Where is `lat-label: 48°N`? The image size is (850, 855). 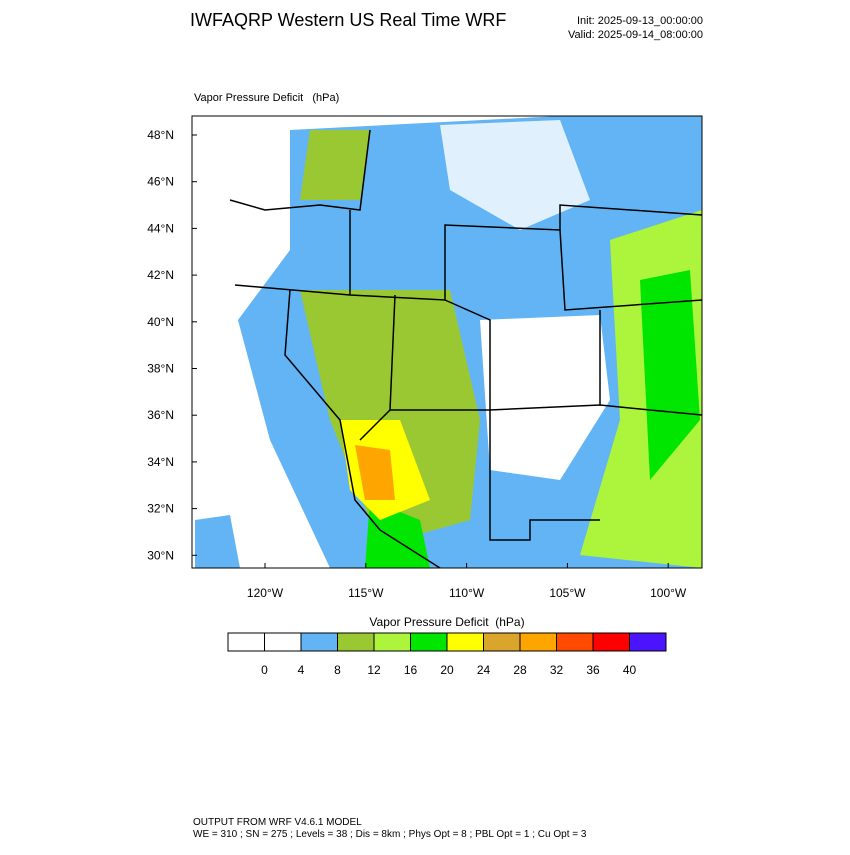
lat-label: 48°N is located at coordinates (160, 135).